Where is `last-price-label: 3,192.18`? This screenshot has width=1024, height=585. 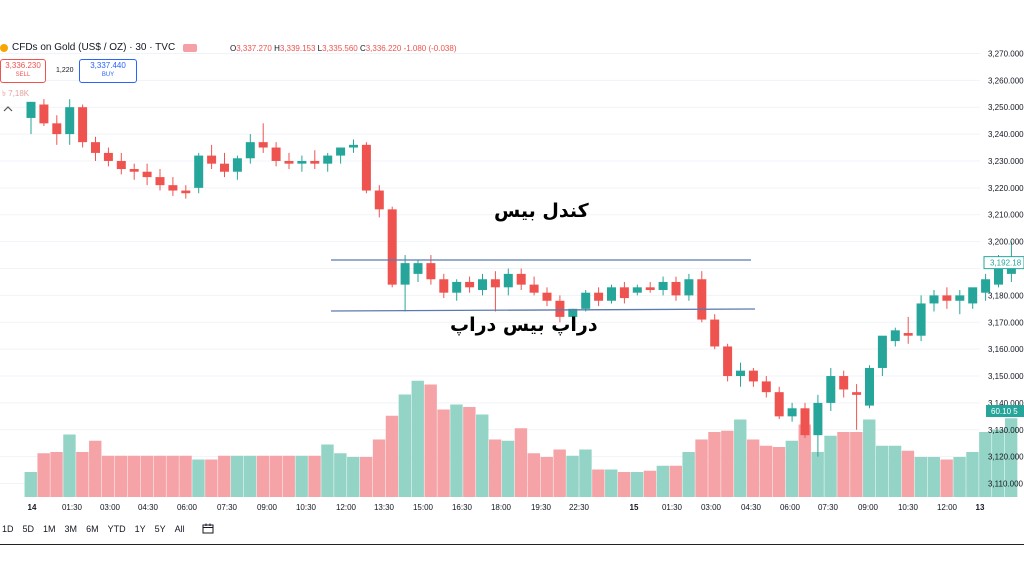 last-price-label: 3,192.18 is located at coordinates (1006, 263).